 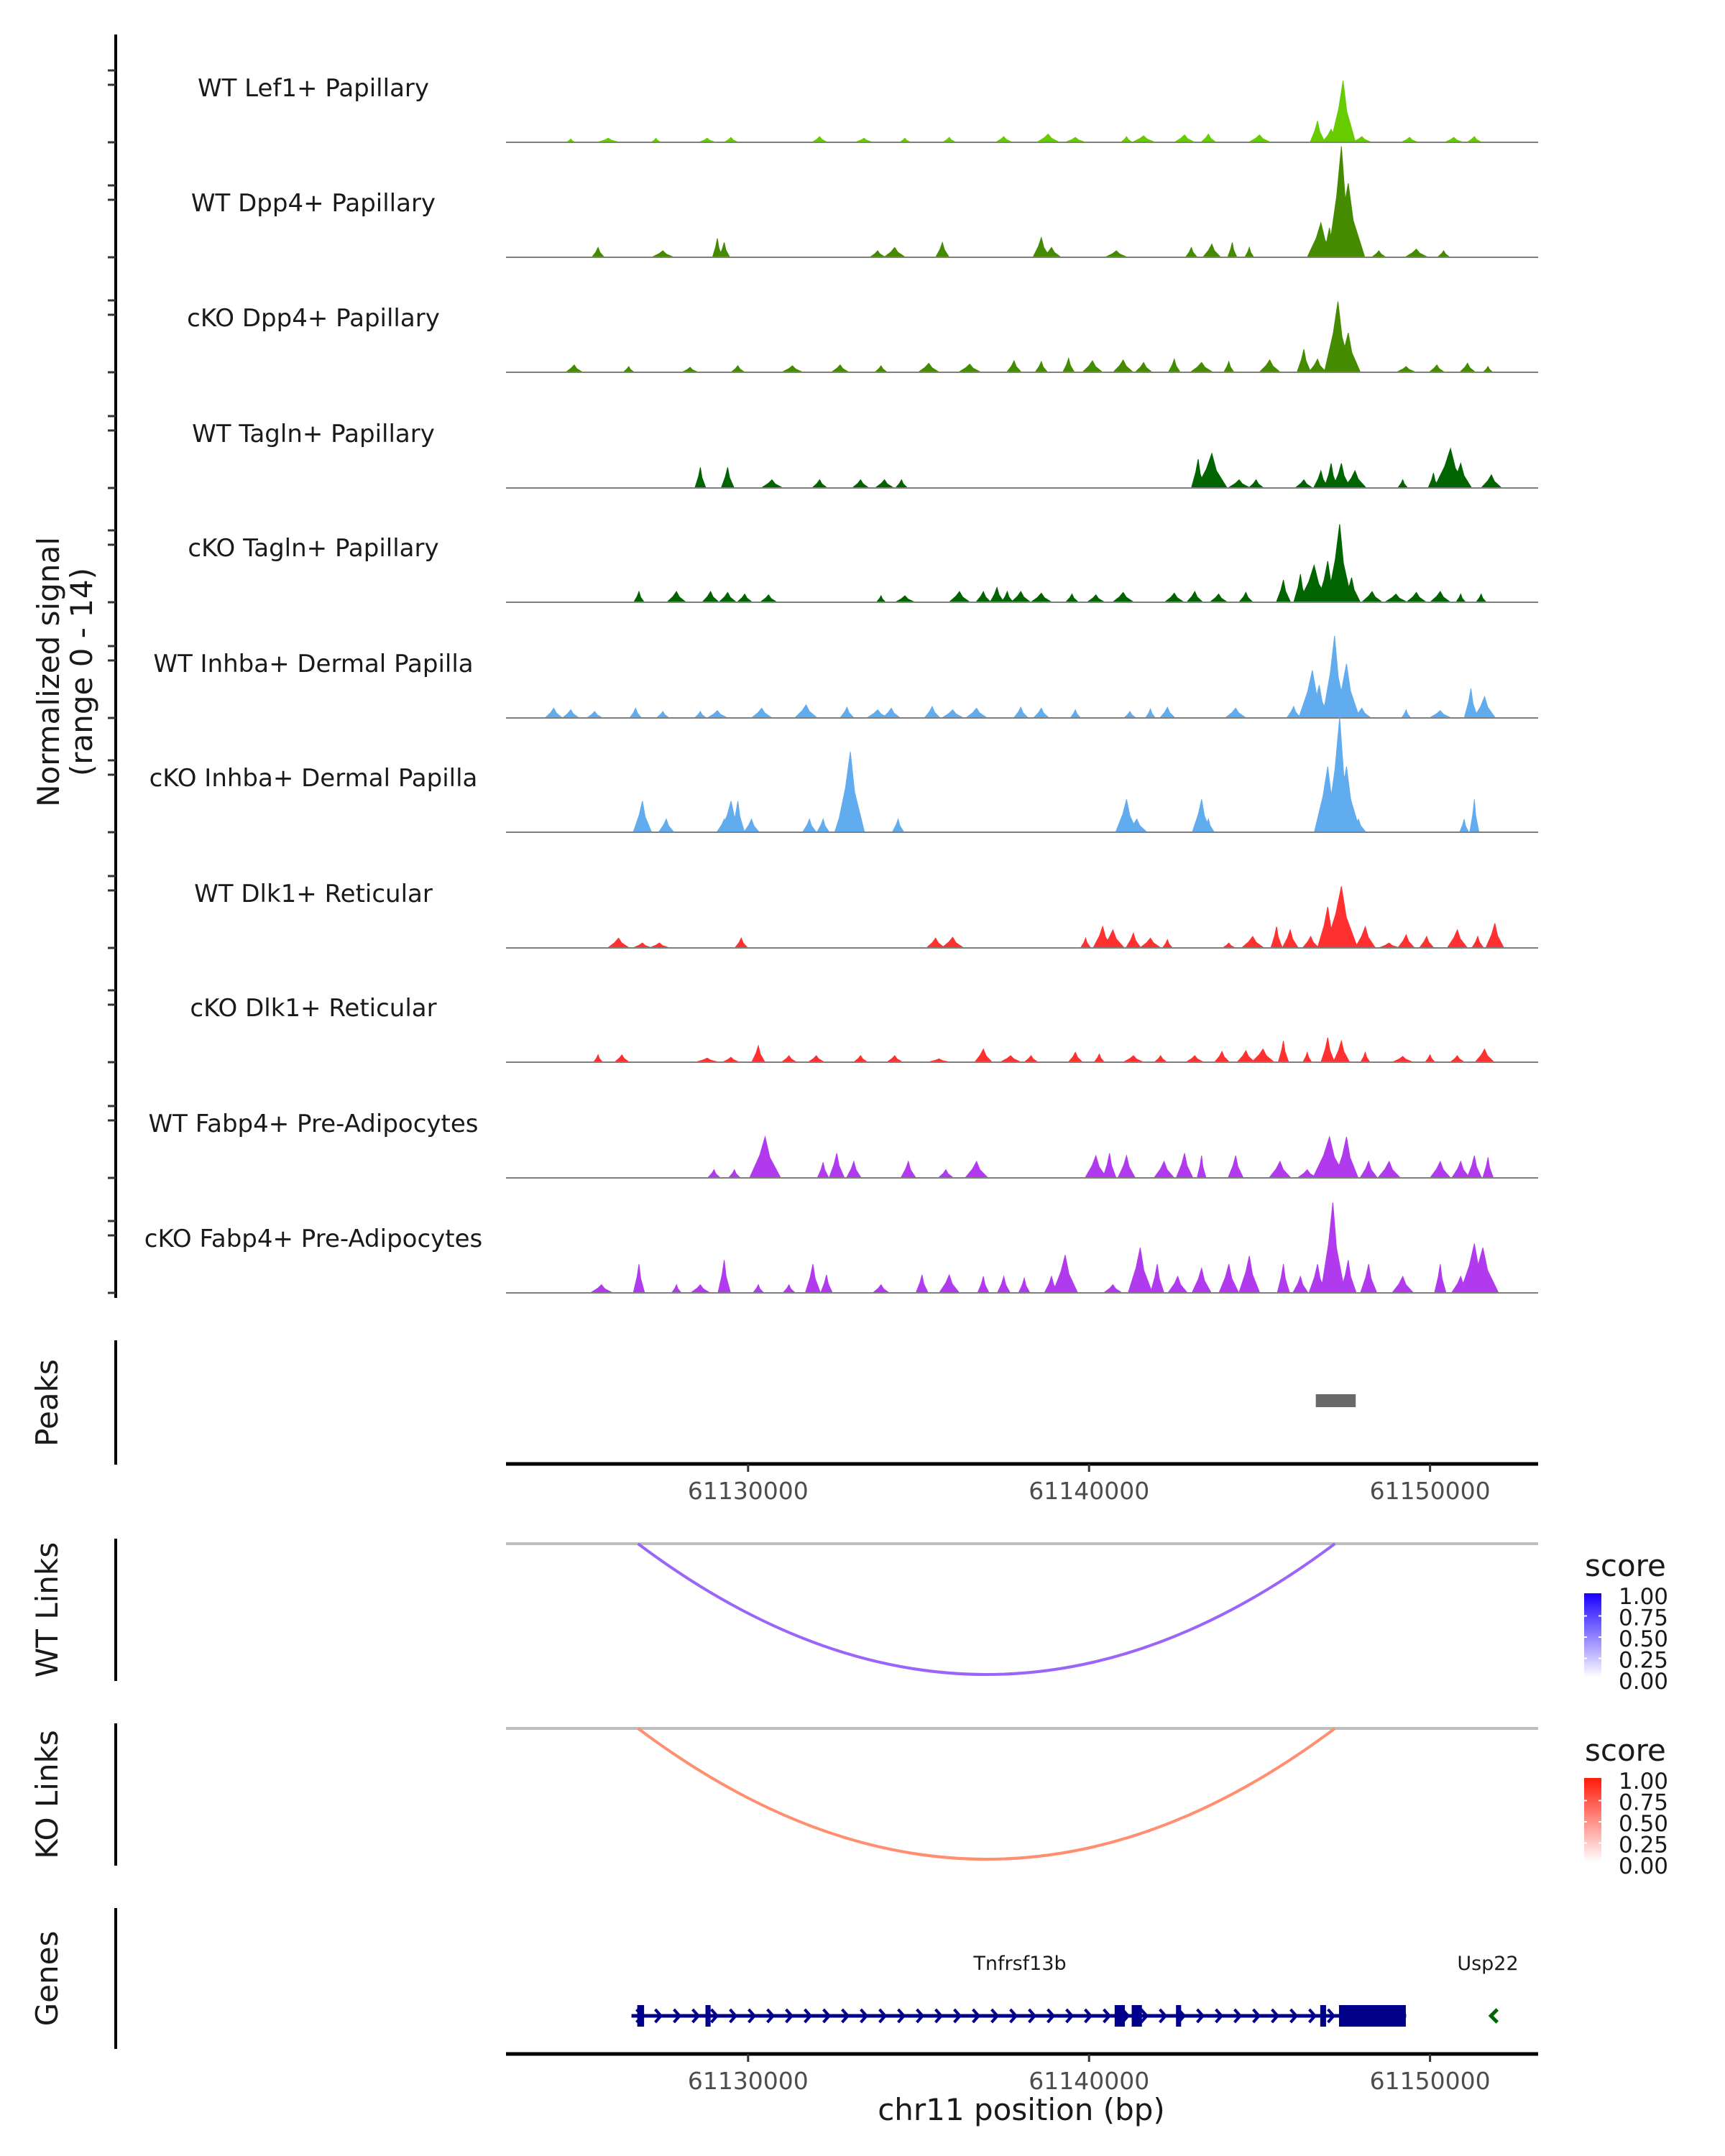 I want to click on signal-ylabel-line1: Normalized signal, so click(x=48, y=672).